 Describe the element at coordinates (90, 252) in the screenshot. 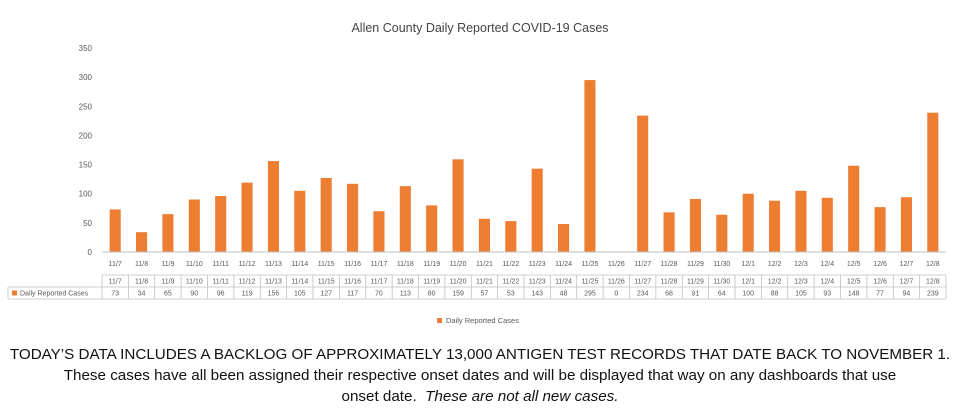

I see `y-tick-label: 0` at that location.